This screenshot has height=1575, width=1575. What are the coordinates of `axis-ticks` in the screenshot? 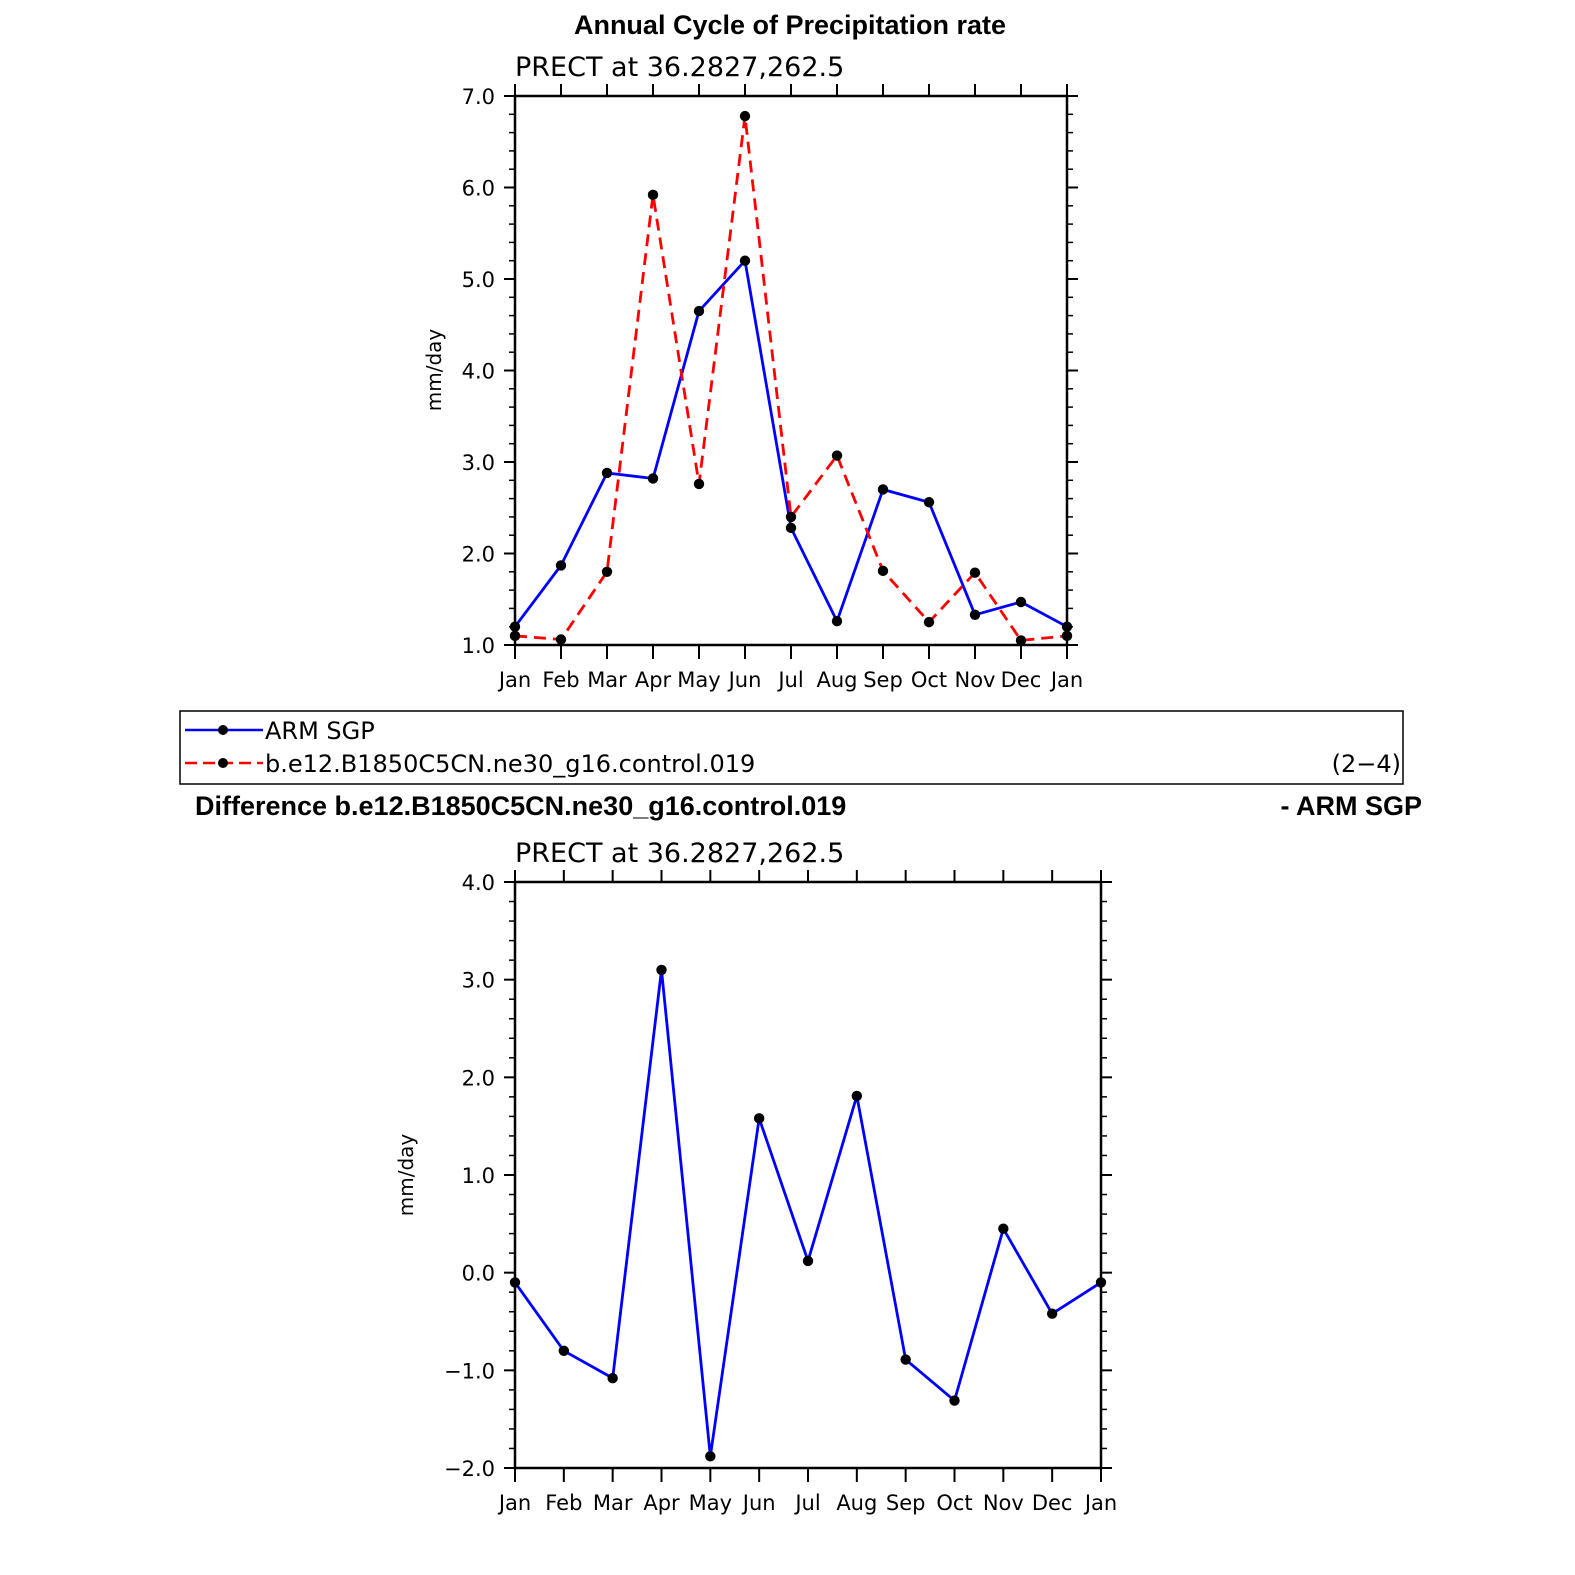 It's located at (791, 371).